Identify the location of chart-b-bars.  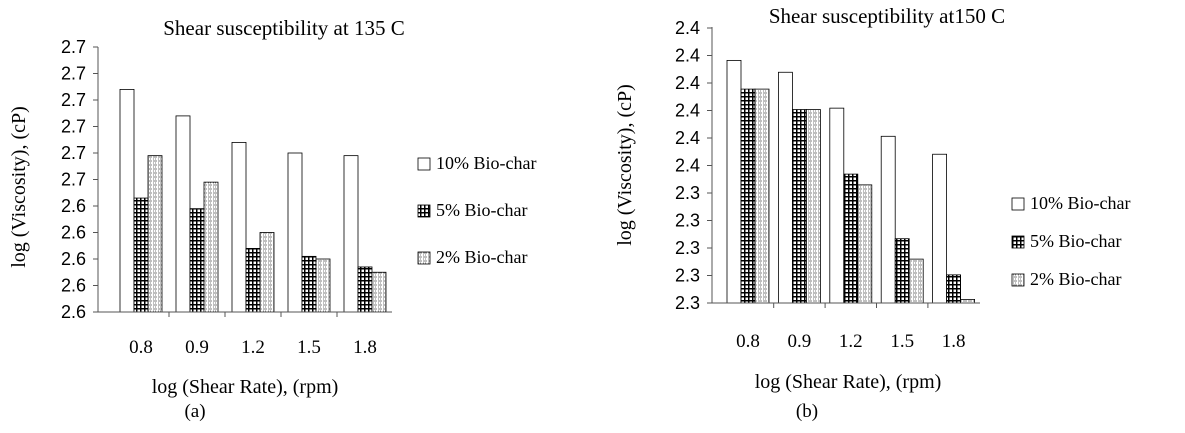
(850, 181).